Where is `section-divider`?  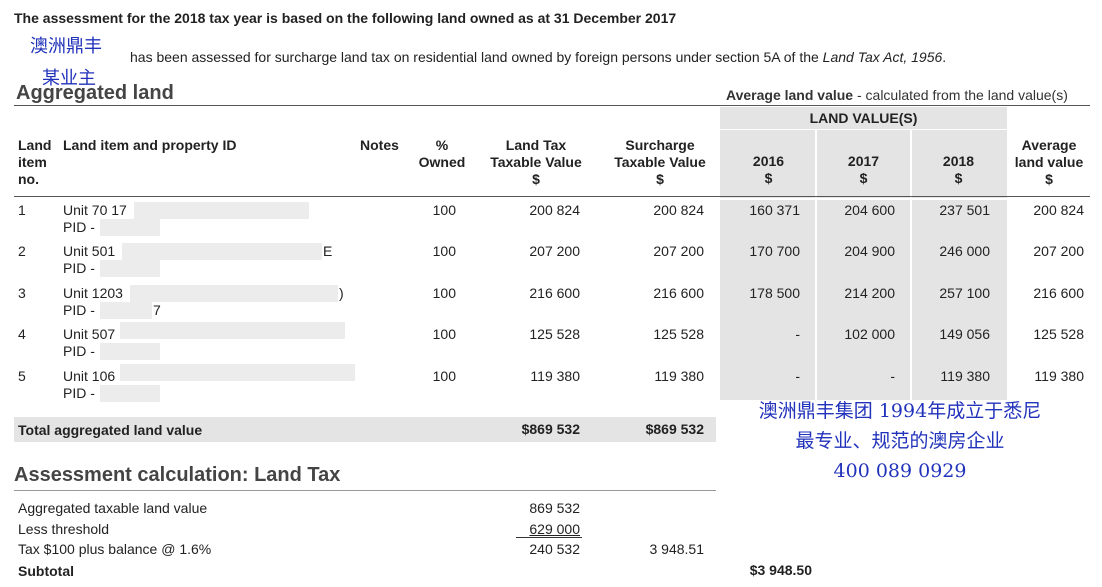
section-divider is located at coordinates (552, 105).